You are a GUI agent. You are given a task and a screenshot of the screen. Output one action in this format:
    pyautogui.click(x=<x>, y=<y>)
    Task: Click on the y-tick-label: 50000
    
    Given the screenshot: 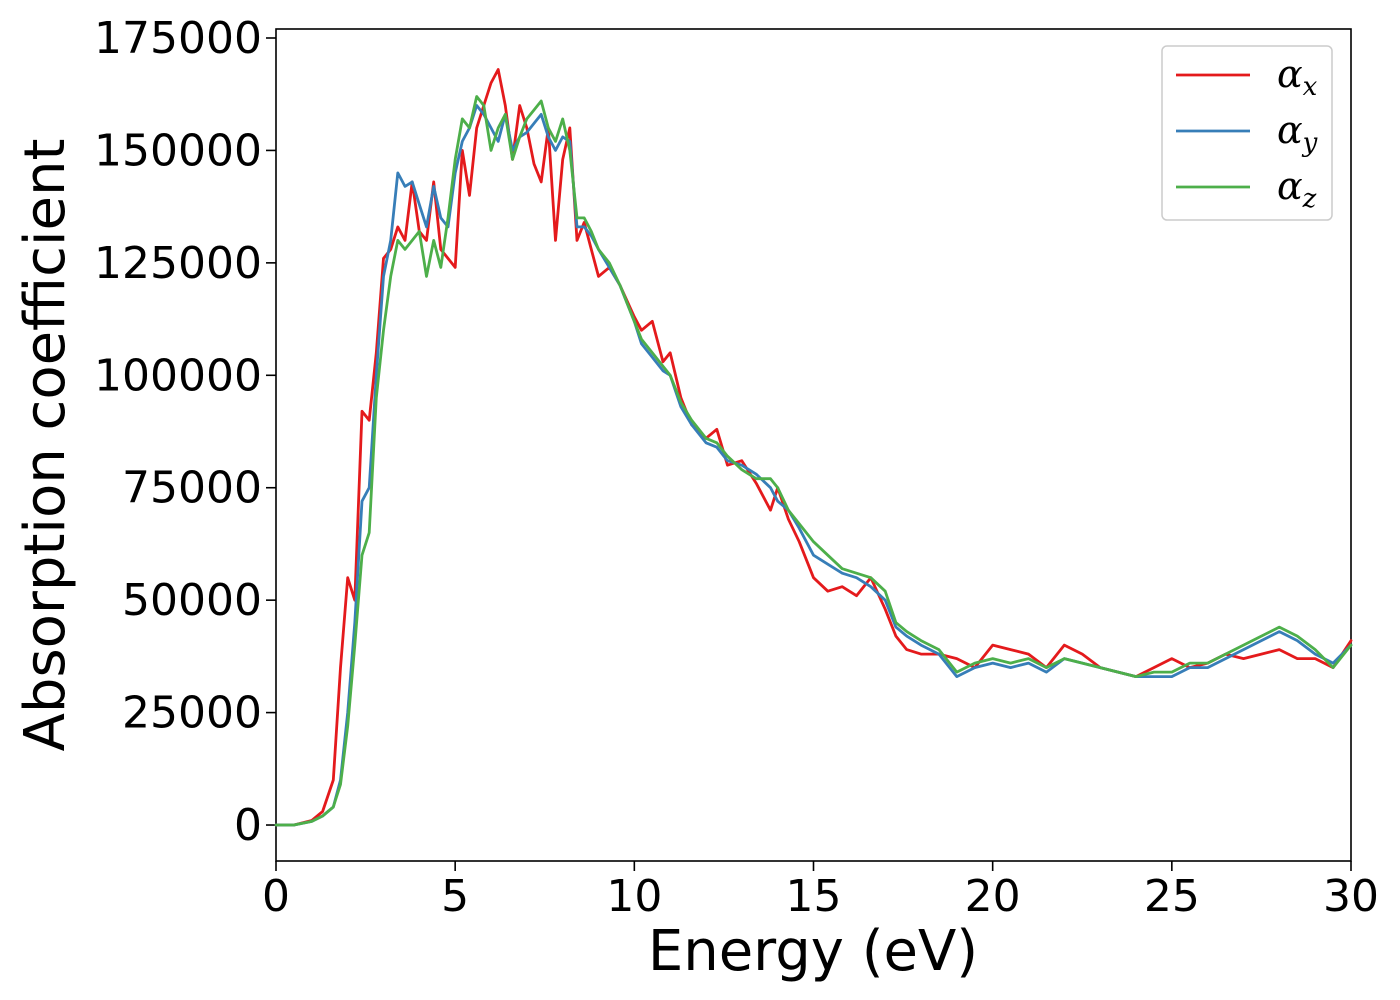 What is the action you would take?
    pyautogui.click(x=192, y=600)
    